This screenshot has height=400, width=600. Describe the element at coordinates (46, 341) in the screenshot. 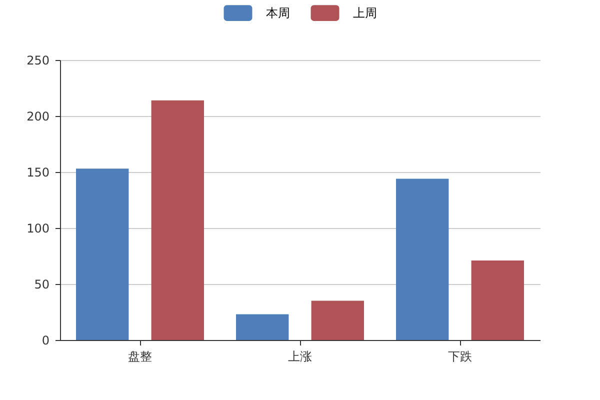

I see `y-tick-label: 0` at that location.